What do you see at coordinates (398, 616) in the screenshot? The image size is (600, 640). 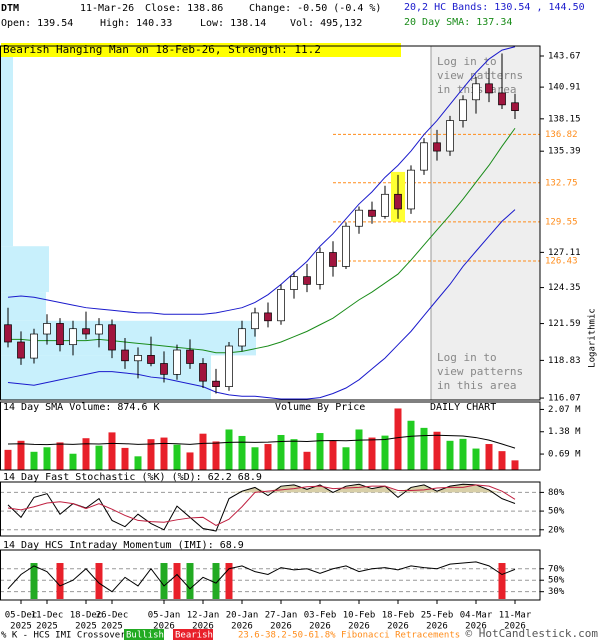 I see `x-tick-label: 18-Feb` at bounding box center [398, 616].